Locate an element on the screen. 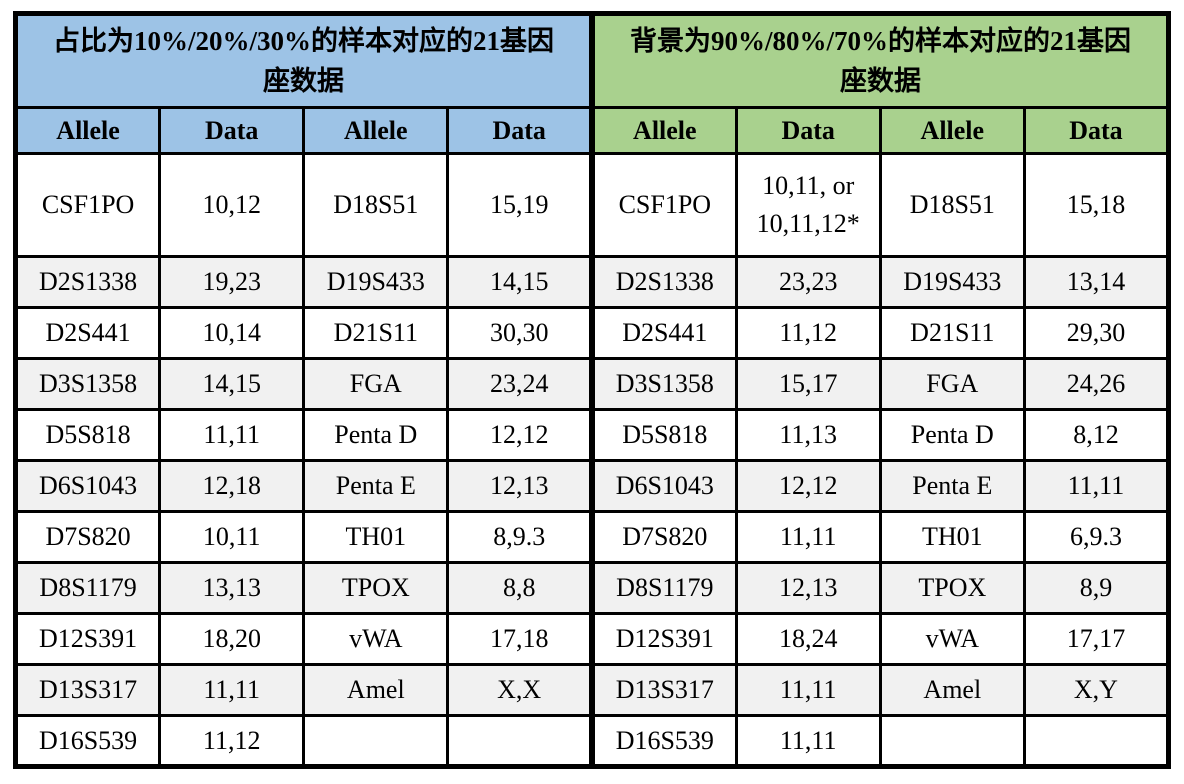 This screenshot has height=784, width=1184. cell-data: 17,17 is located at coordinates (1096, 639).